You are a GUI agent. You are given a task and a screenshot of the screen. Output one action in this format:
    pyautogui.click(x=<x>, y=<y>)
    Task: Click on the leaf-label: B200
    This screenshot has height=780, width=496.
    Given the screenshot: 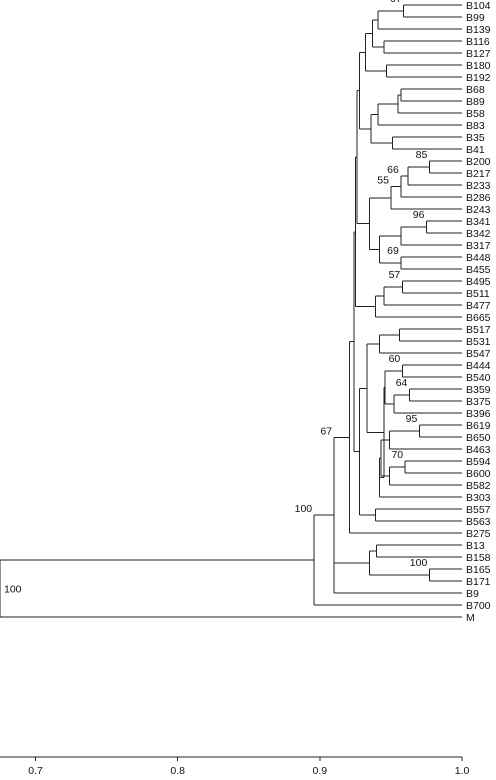 What is the action you would take?
    pyautogui.click(x=478, y=162)
    